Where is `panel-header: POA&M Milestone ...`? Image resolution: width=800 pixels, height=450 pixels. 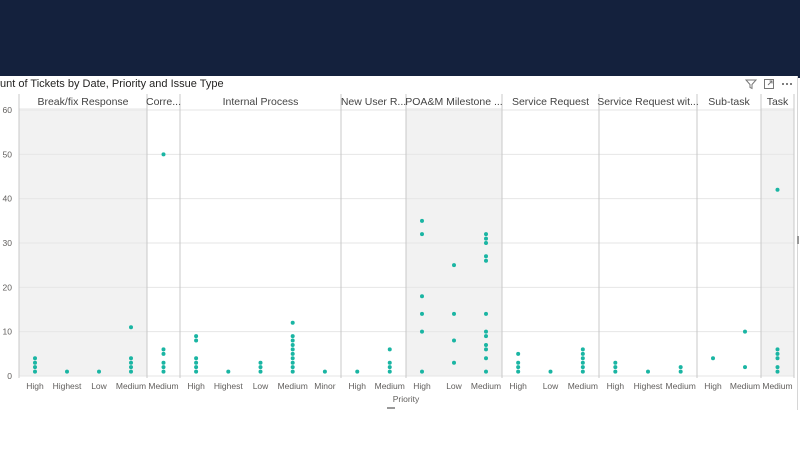
panel-header: POA&M Milestone ... is located at coordinates (453, 102).